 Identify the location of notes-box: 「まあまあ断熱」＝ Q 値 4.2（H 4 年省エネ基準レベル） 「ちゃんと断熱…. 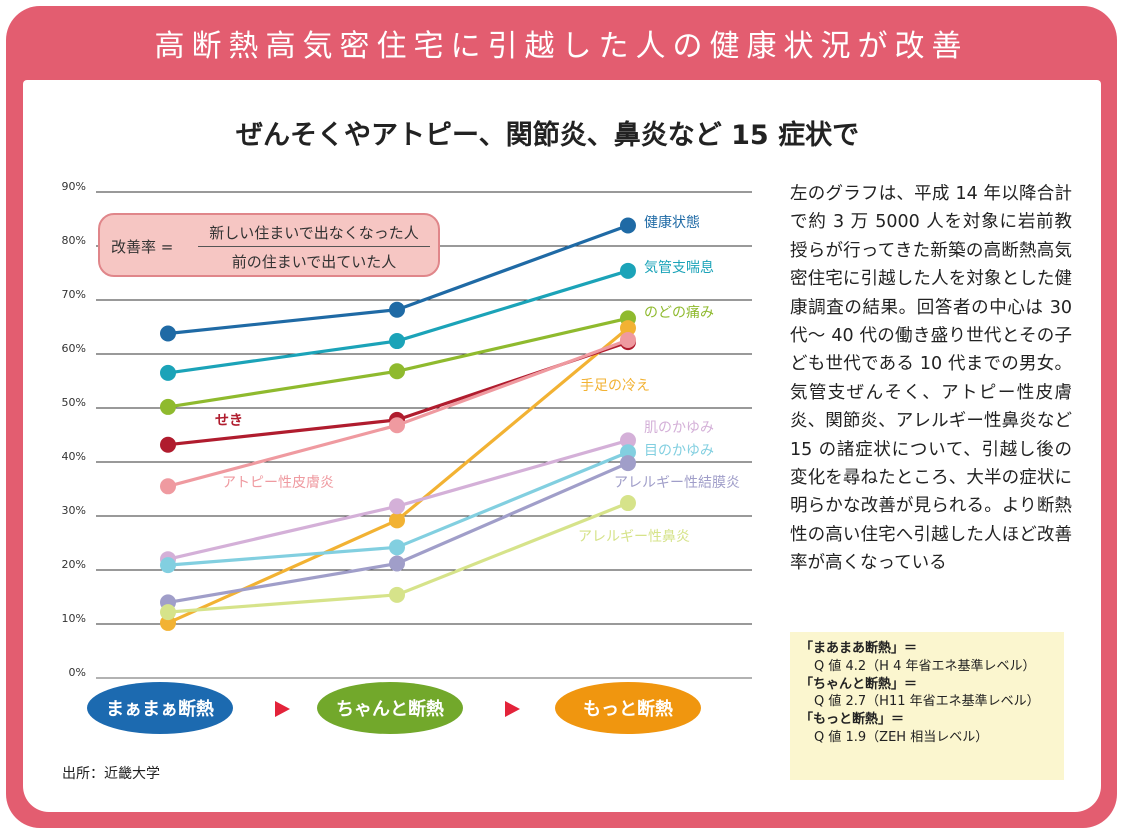
(927, 706).